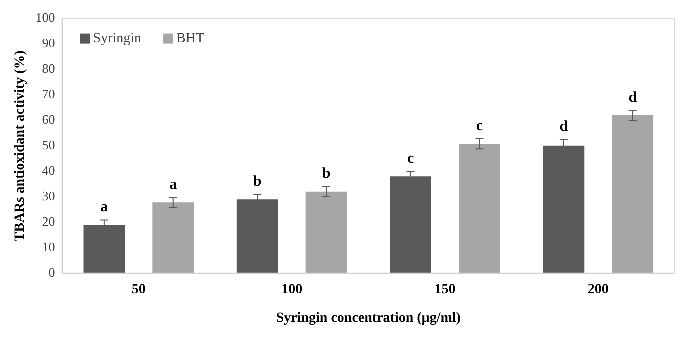 Image resolution: width=693 pixels, height=339 pixels. Describe the element at coordinates (49, 43) in the screenshot. I see `y-tick-label: 90` at that location.